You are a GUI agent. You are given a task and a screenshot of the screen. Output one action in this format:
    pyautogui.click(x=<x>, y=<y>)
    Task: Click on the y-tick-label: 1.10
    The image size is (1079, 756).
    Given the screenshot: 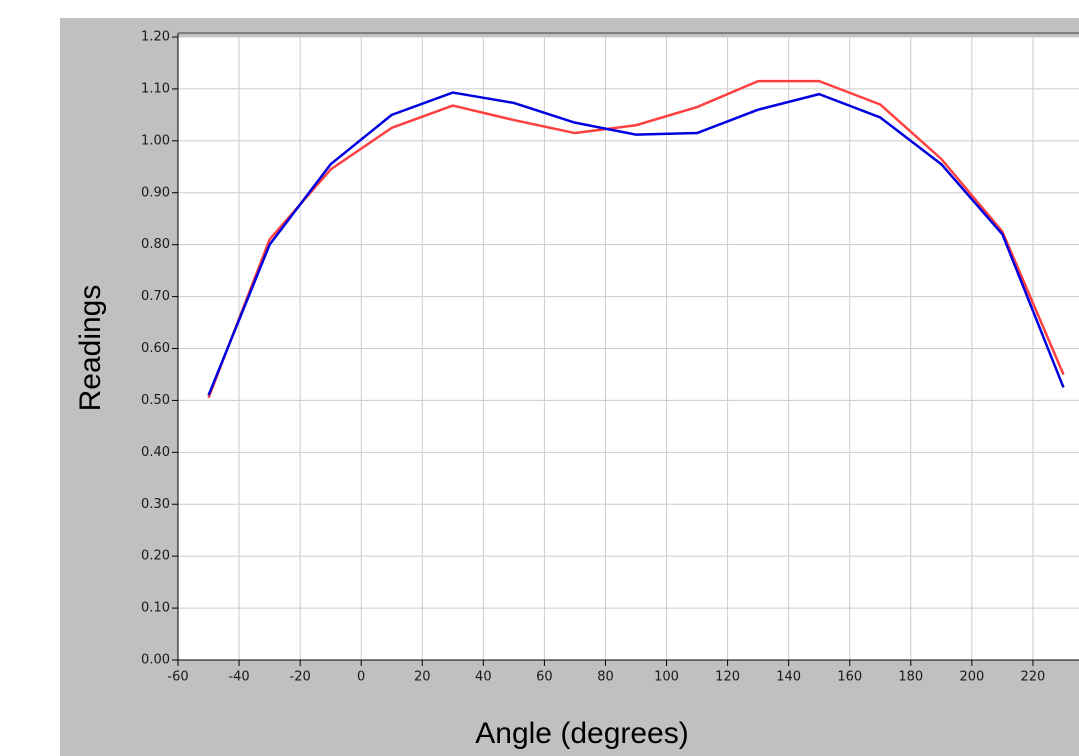 What is the action you would take?
    pyautogui.click(x=155, y=88)
    